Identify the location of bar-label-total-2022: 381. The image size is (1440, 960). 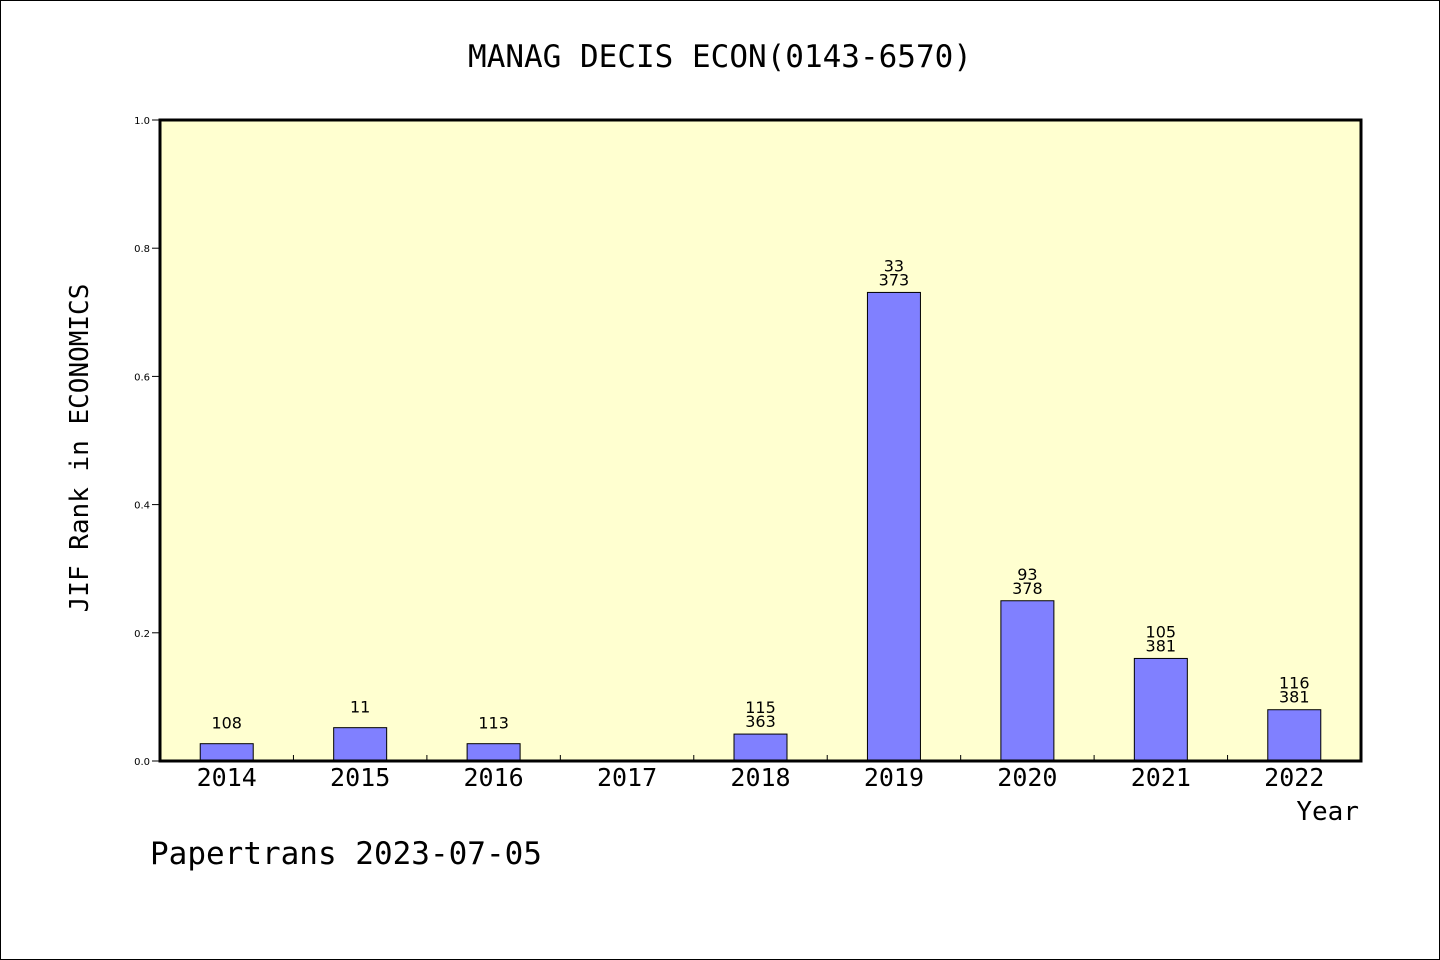
(1294, 697).